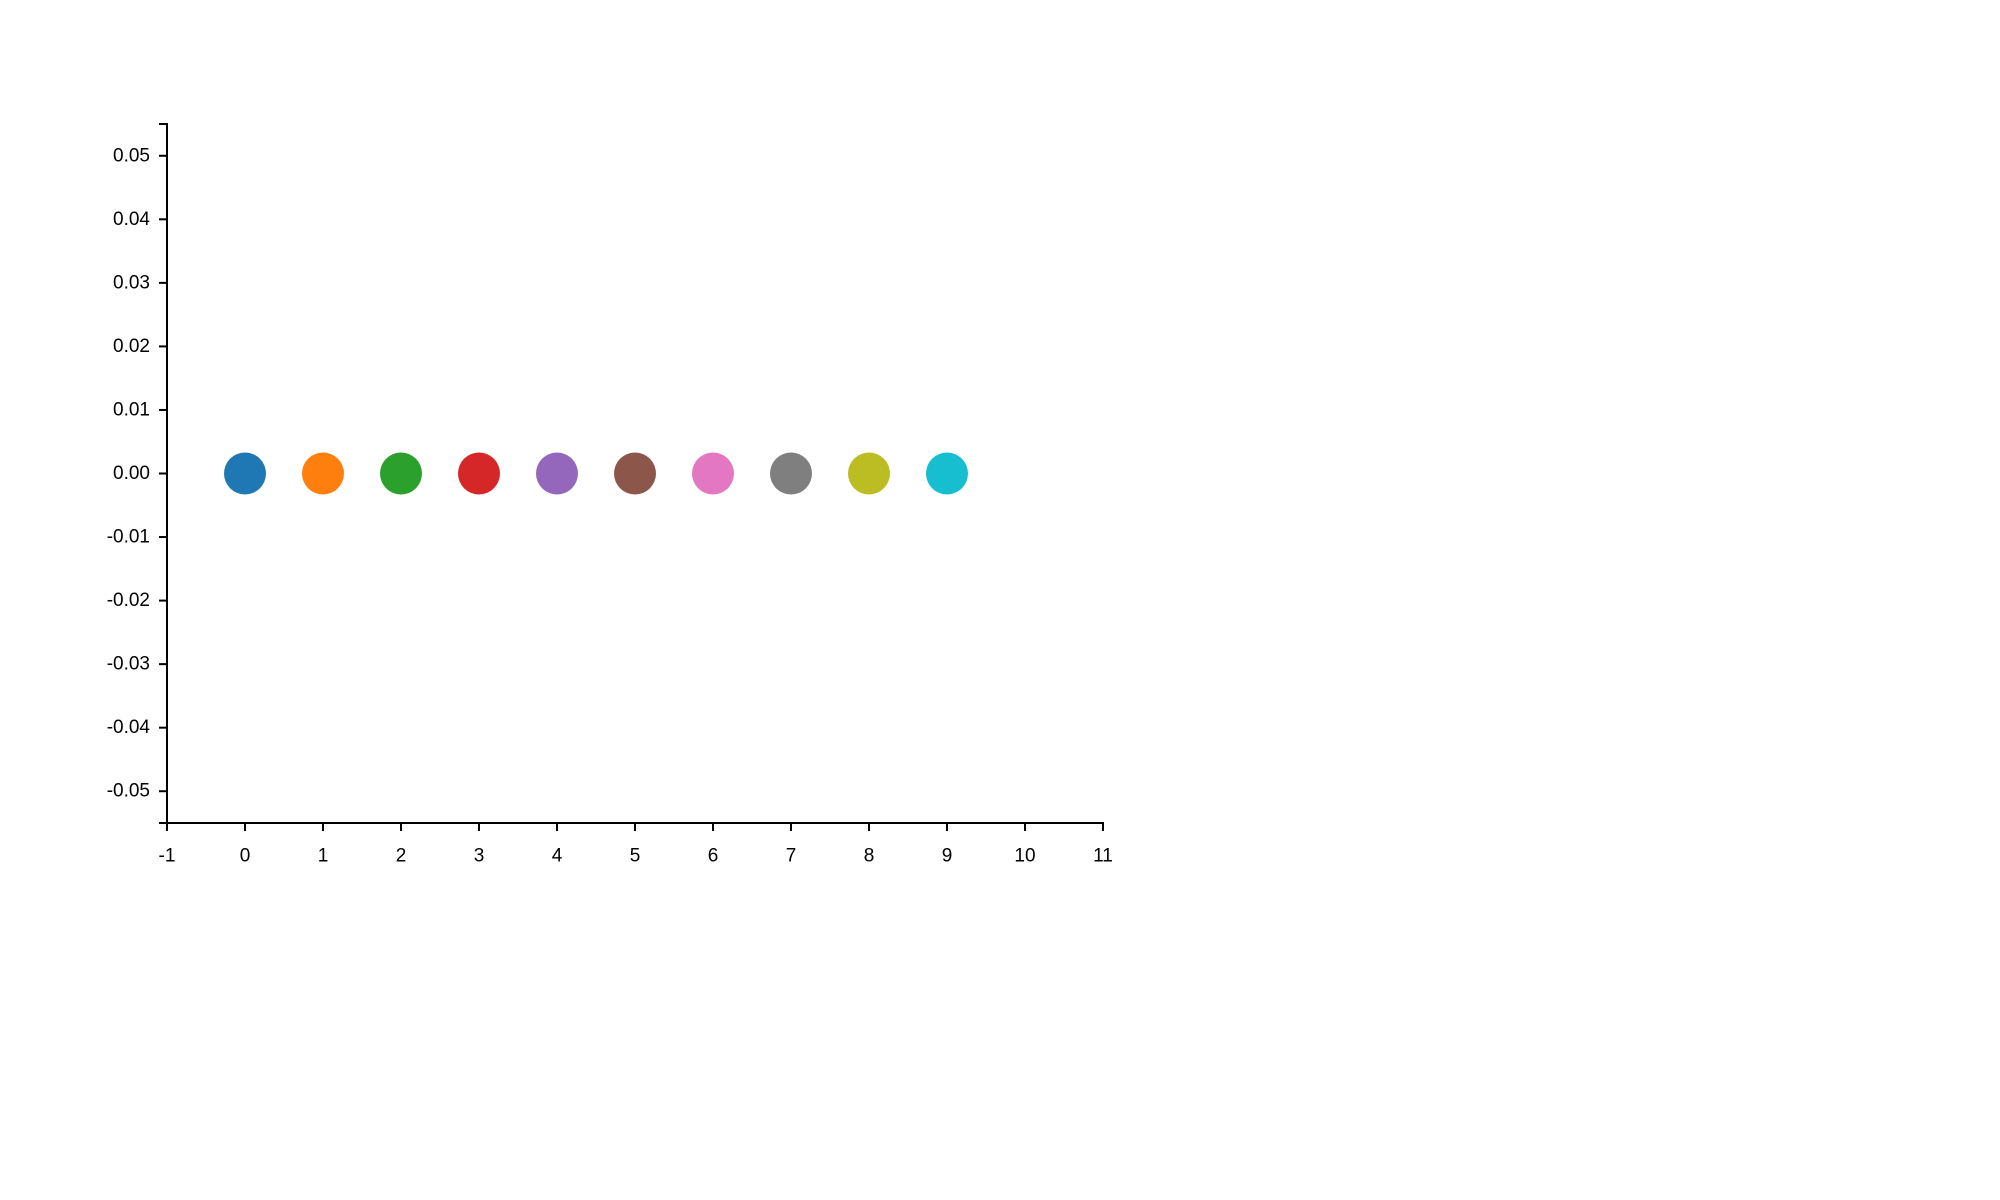 This screenshot has width=2000, height=1200. Describe the element at coordinates (131, 155) in the screenshot. I see `y-tick-label: 0.05` at that location.